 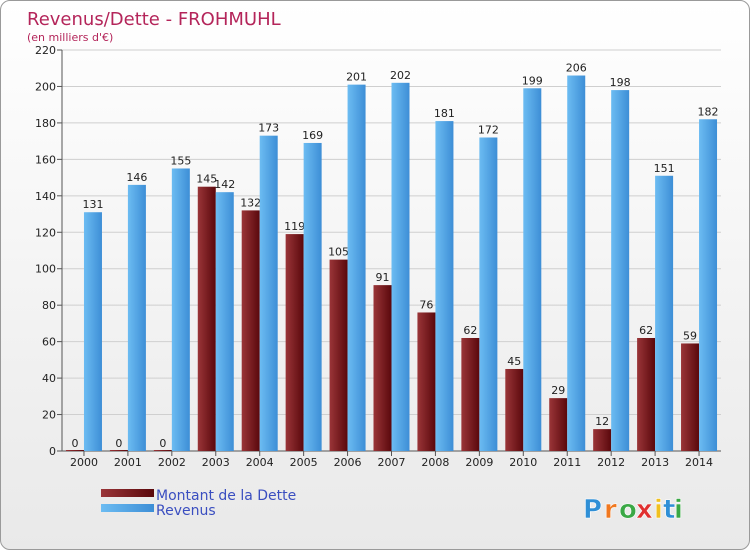 What do you see at coordinates (356, 77) in the screenshot?
I see `data-label: 201` at bounding box center [356, 77].